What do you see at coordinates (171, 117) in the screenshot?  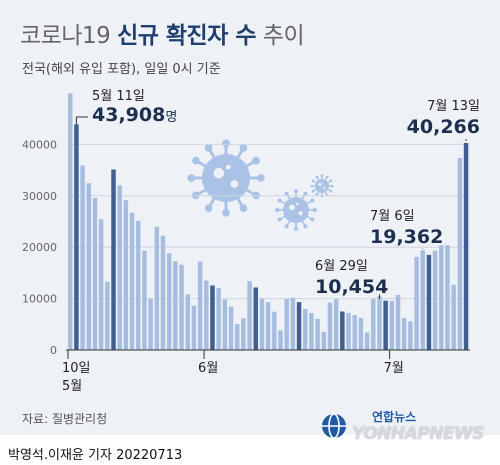 I see `annotation-unit: 명` at bounding box center [171, 117].